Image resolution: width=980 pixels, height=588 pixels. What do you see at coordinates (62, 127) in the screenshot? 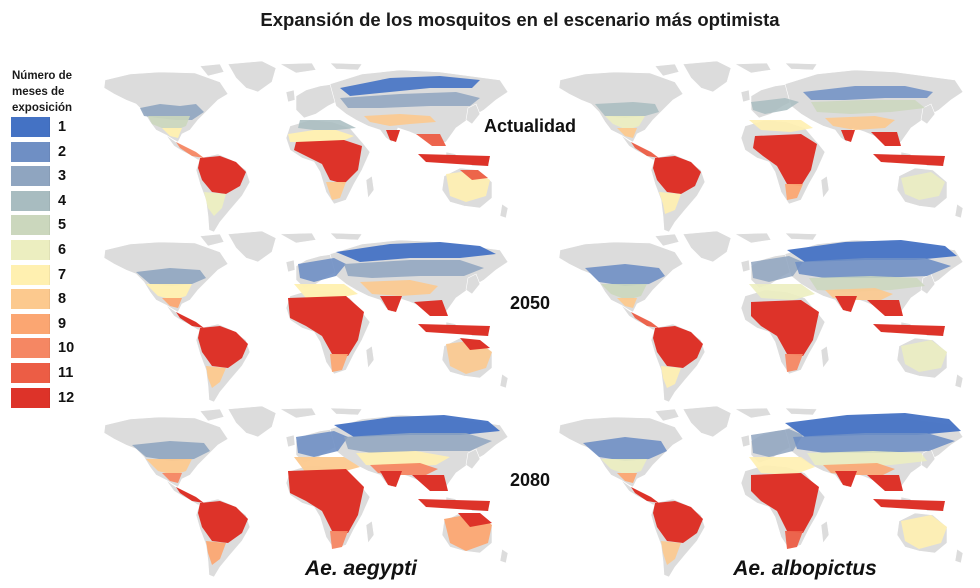
I see `legend-label: 1` at bounding box center [62, 127].